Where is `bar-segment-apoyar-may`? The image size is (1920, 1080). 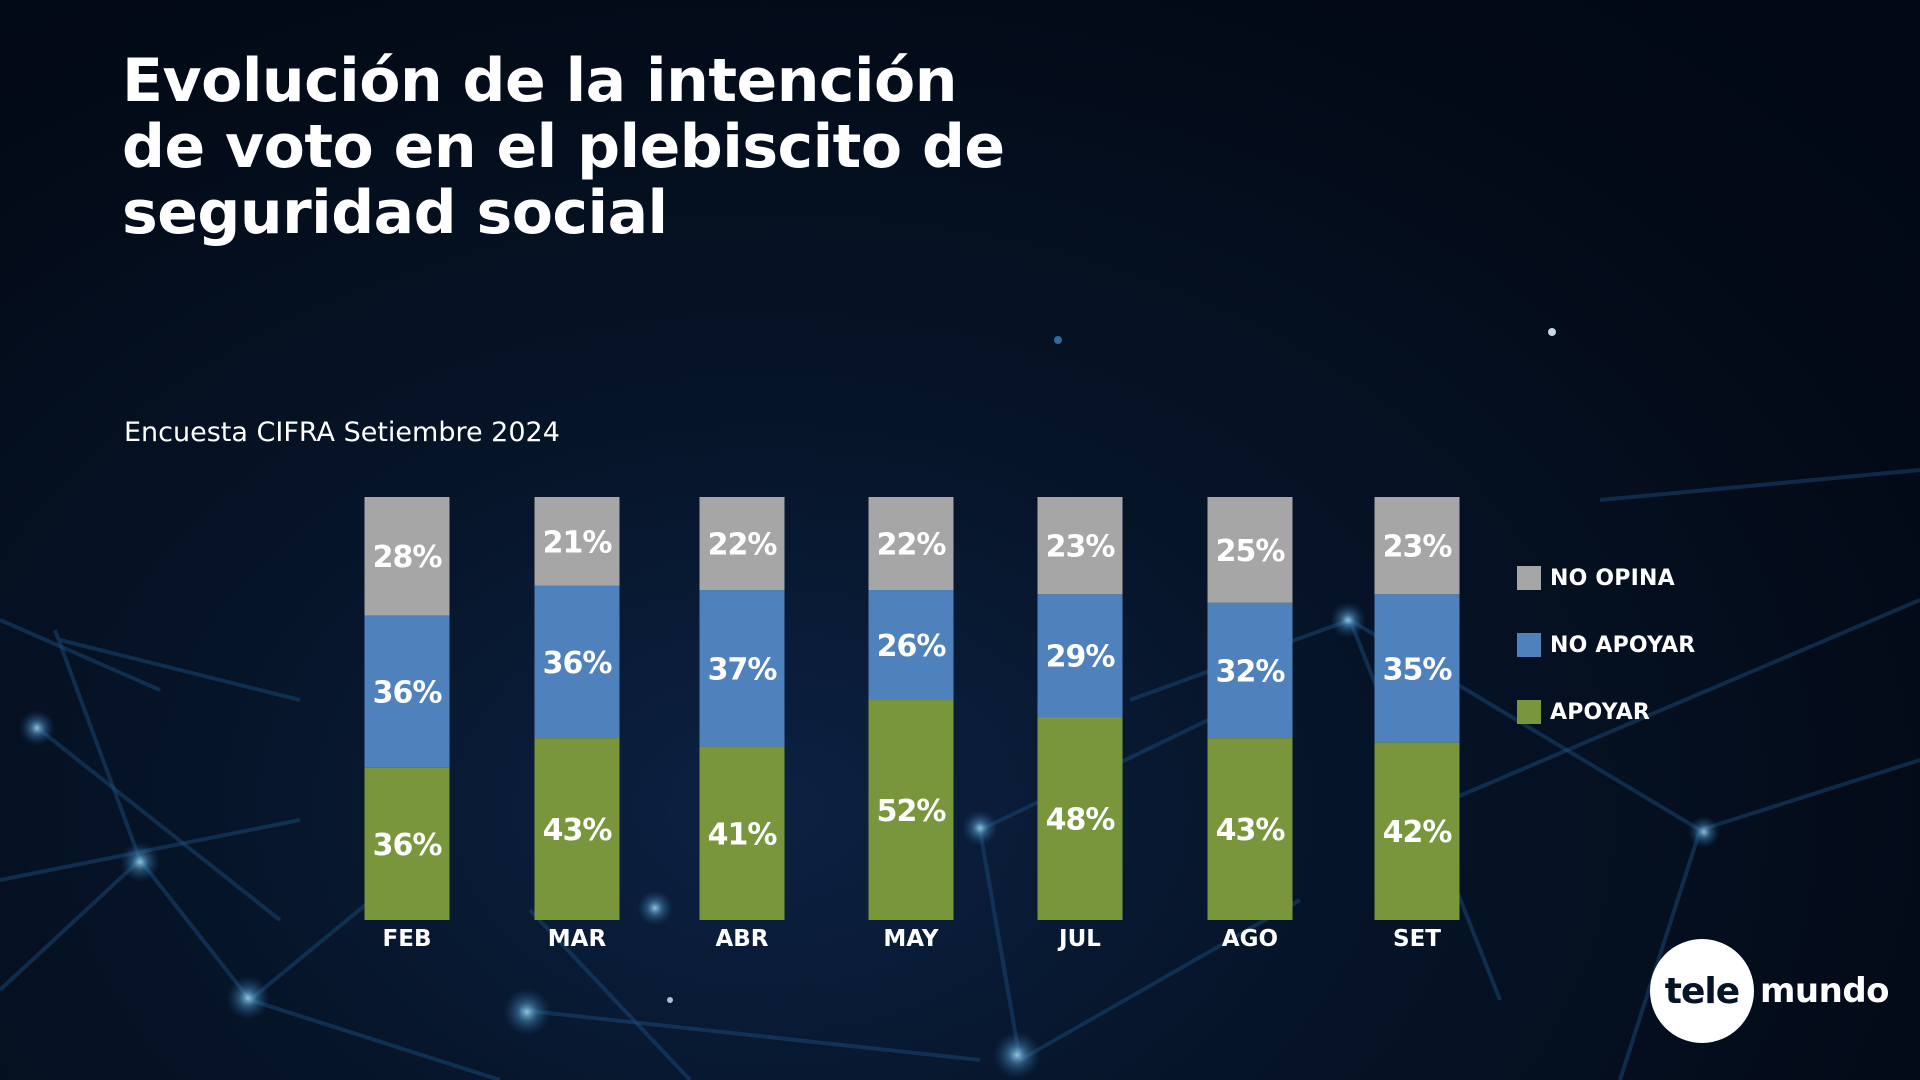 bar-segment-apoyar-may is located at coordinates (911, 810).